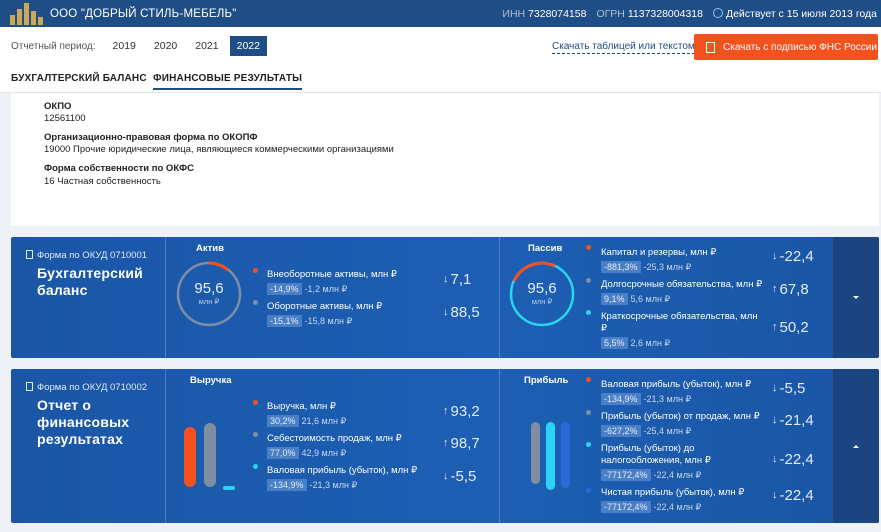 This screenshot has width=881, height=532. I want to click on inn-value: 7328074158, so click(557, 13).